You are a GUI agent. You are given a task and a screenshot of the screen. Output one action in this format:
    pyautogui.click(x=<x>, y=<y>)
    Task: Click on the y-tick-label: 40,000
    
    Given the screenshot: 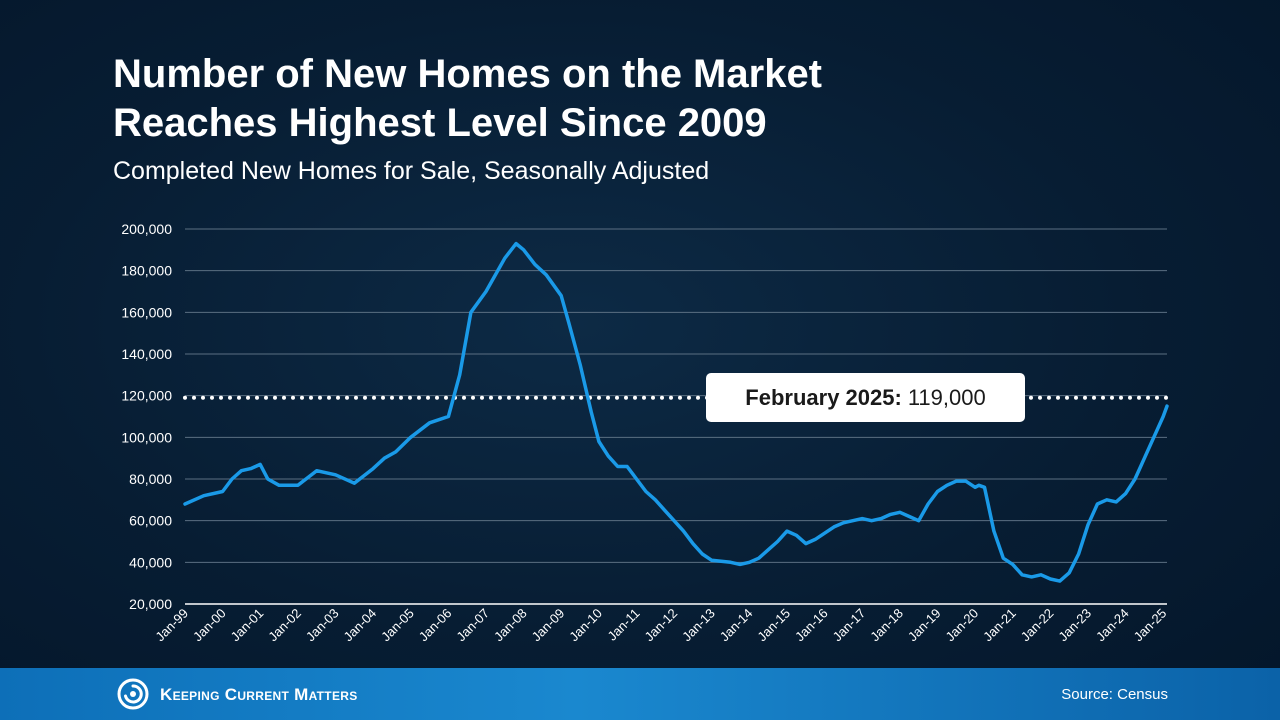 What is the action you would take?
    pyautogui.click(x=150, y=562)
    